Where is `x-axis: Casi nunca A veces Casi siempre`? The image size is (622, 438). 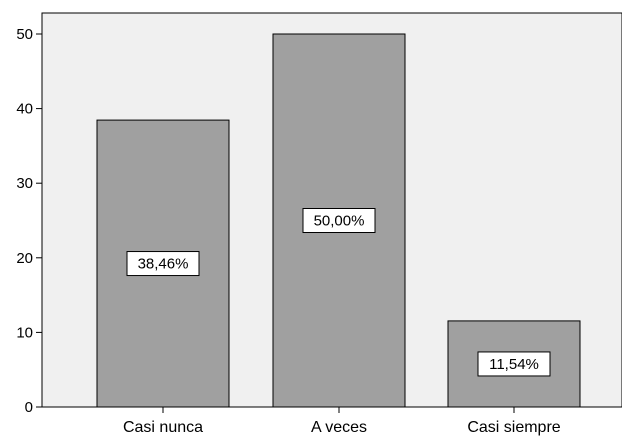
x-axis: Casi nunca A veces Casi siempre is located at coordinates (342, 421).